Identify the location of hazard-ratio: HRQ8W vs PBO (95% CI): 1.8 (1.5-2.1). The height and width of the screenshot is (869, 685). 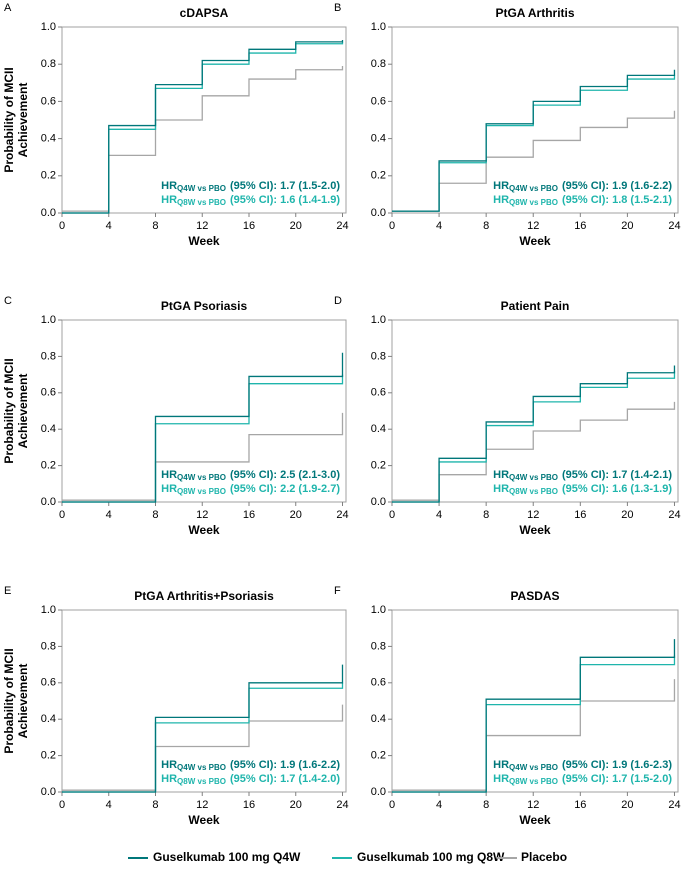
(582, 200).